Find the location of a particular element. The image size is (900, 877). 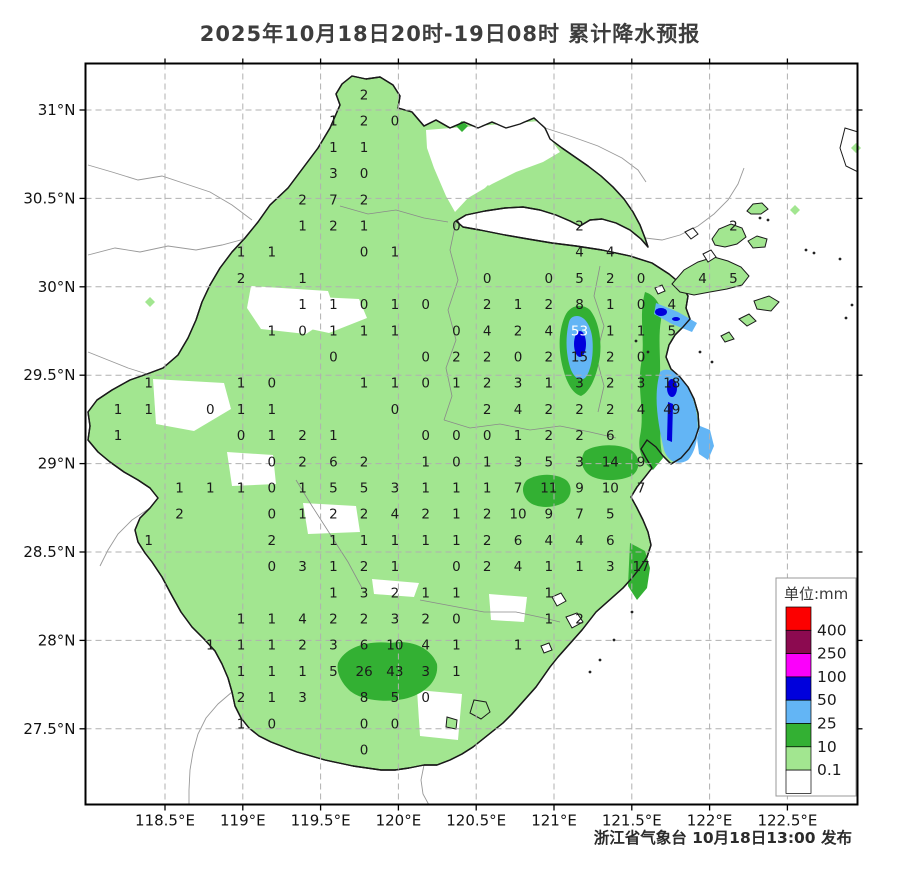

grid-value: 26 is located at coordinates (364, 672).